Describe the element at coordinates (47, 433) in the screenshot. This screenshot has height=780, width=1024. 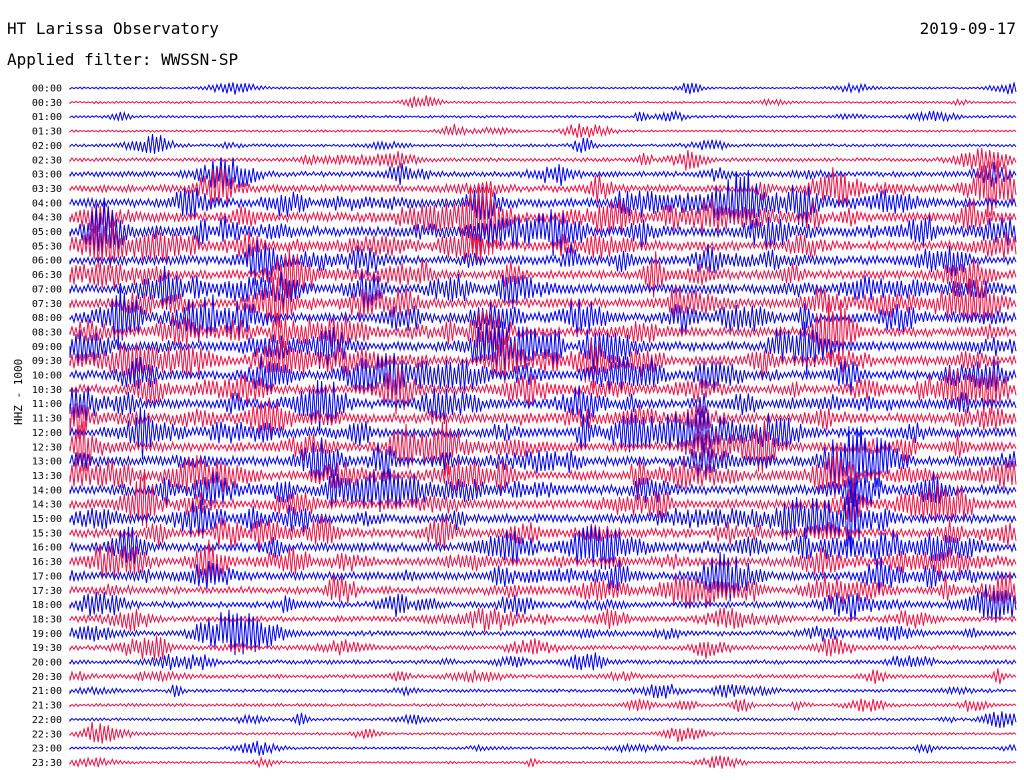
I see `row-time-label: 12:00` at that location.